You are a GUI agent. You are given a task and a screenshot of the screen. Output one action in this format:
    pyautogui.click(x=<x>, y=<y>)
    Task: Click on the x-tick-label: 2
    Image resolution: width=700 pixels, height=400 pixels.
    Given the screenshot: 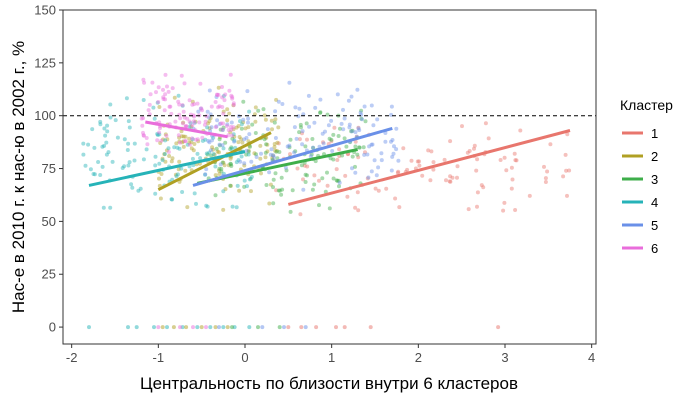 What is the action you would take?
    pyautogui.click(x=418, y=357)
    